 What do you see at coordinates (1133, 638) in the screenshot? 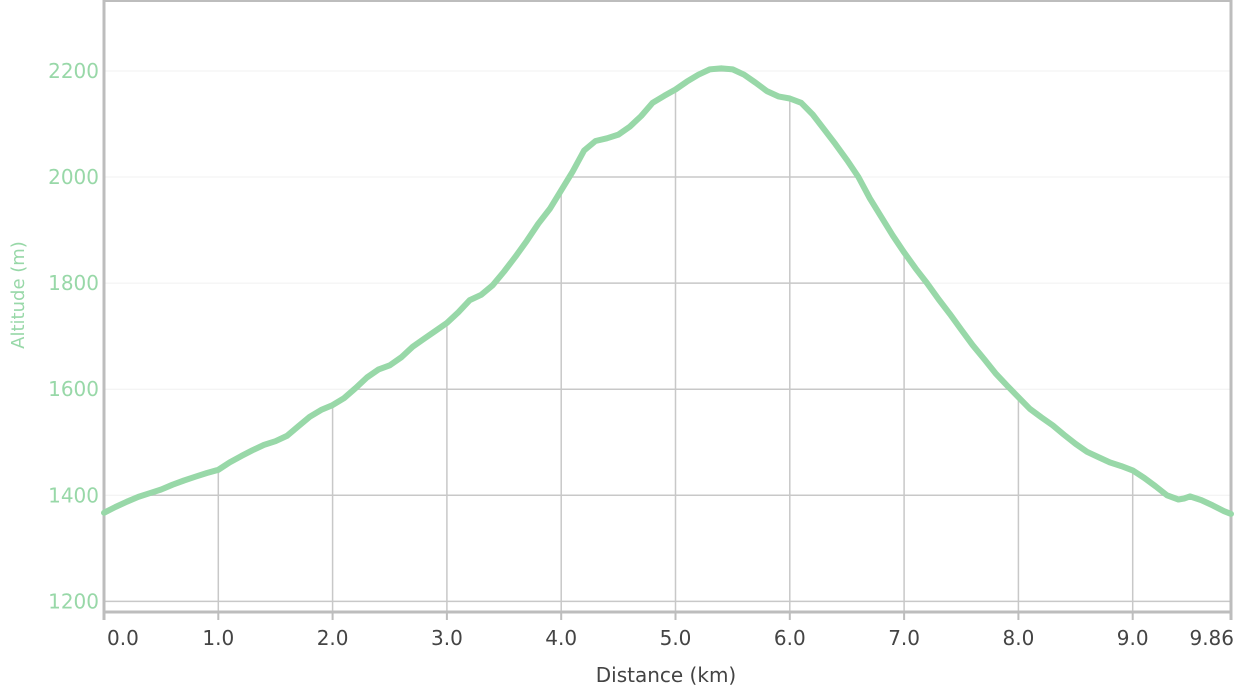
I see `x-tick-label: 9.0` at bounding box center [1133, 638].